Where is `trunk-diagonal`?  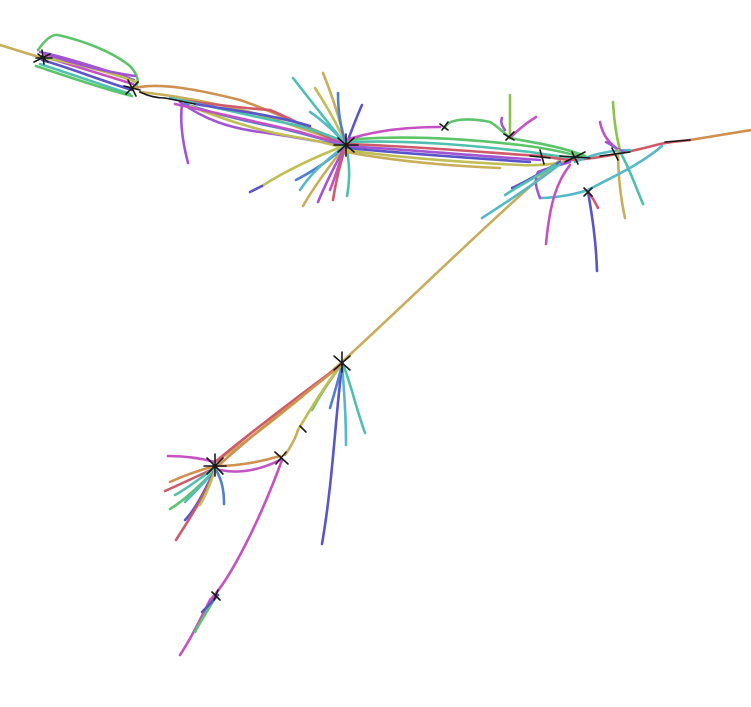
trunk-diagonal is located at coordinates (451, 261).